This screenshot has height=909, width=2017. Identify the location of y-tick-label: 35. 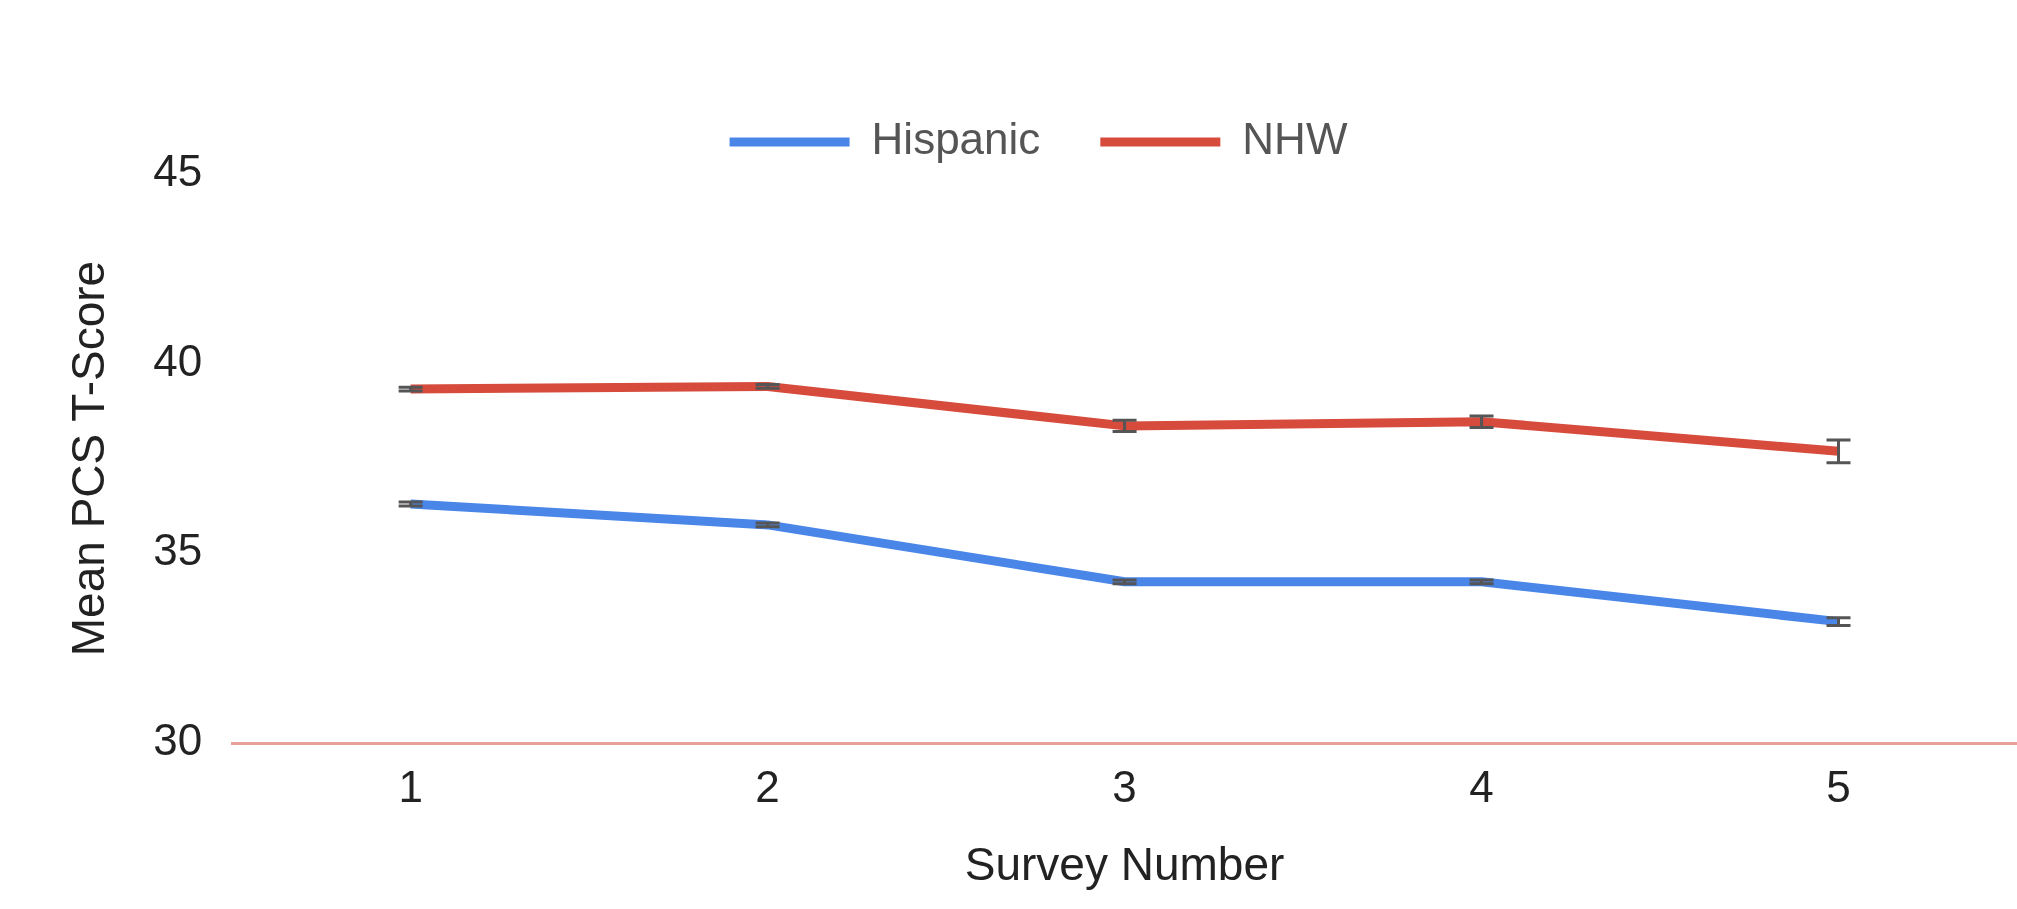
(178, 550).